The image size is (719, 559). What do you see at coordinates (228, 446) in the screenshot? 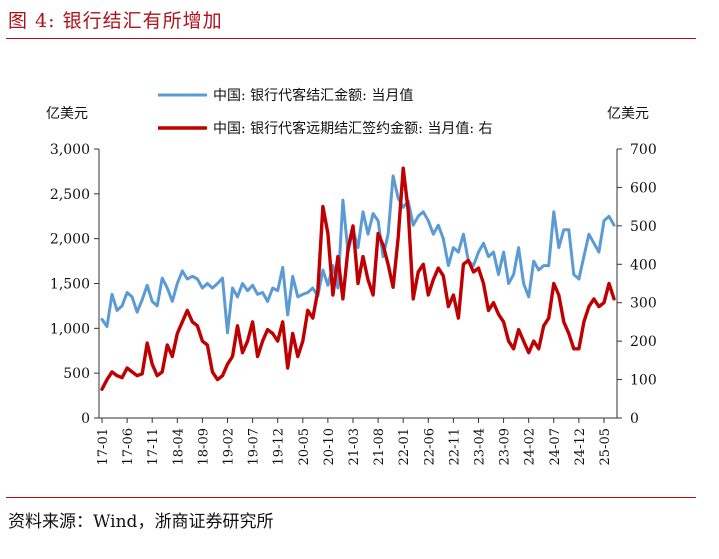
I see `x-tick-label: 19-02` at bounding box center [228, 446].